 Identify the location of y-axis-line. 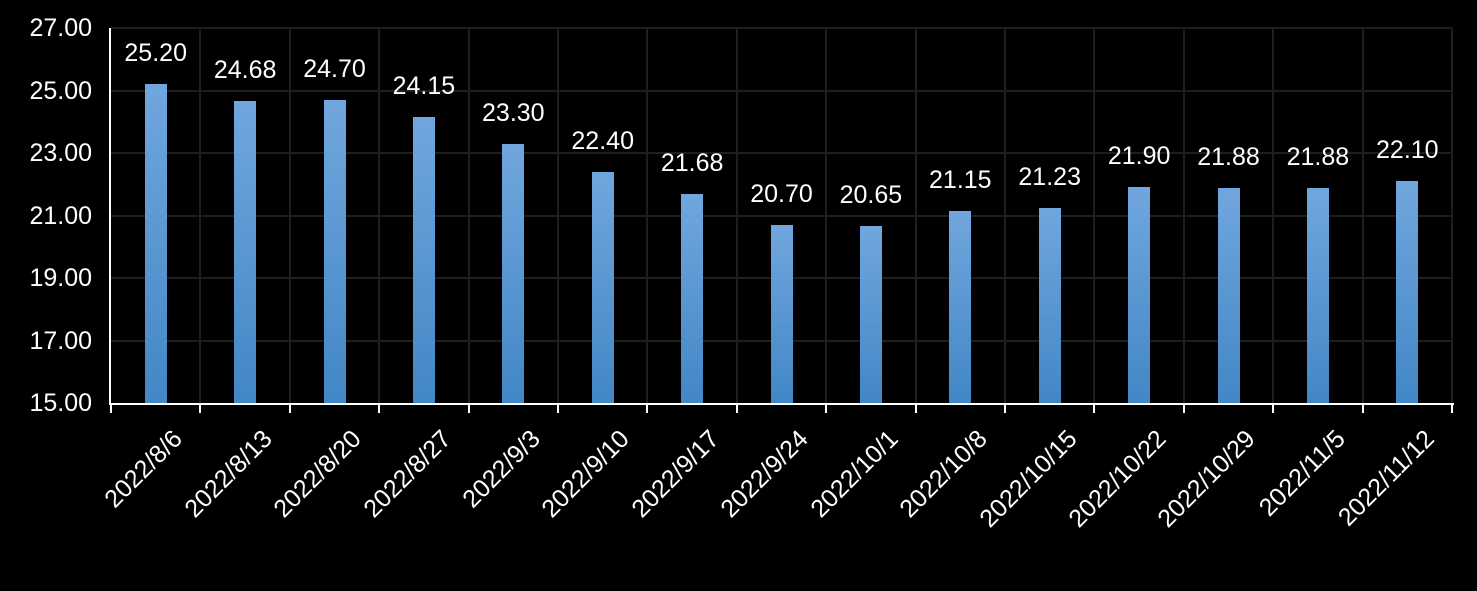
(110, 216).